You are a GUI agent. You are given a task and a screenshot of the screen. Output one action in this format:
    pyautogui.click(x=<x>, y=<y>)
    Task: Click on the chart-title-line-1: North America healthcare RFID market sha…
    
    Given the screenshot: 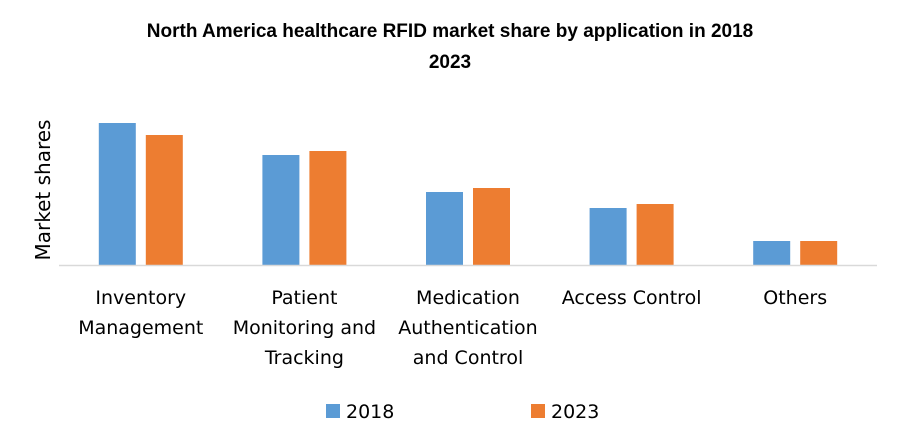 What is the action you would take?
    pyautogui.click(x=450, y=31)
    